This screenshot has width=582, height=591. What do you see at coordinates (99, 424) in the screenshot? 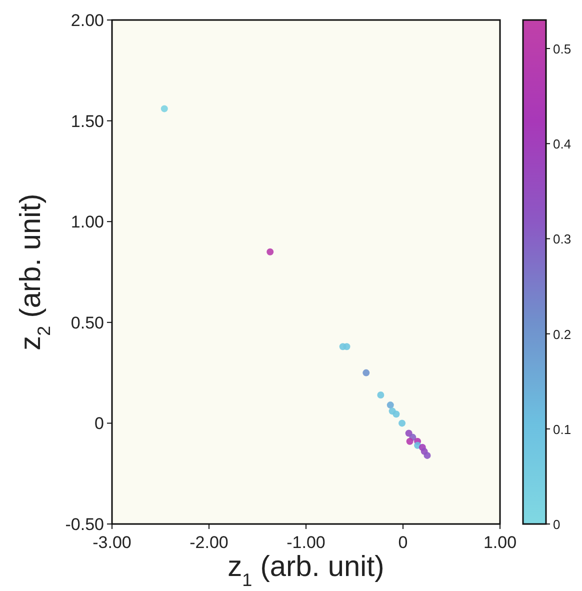
I see `y-tick-label: 0` at bounding box center [99, 424].